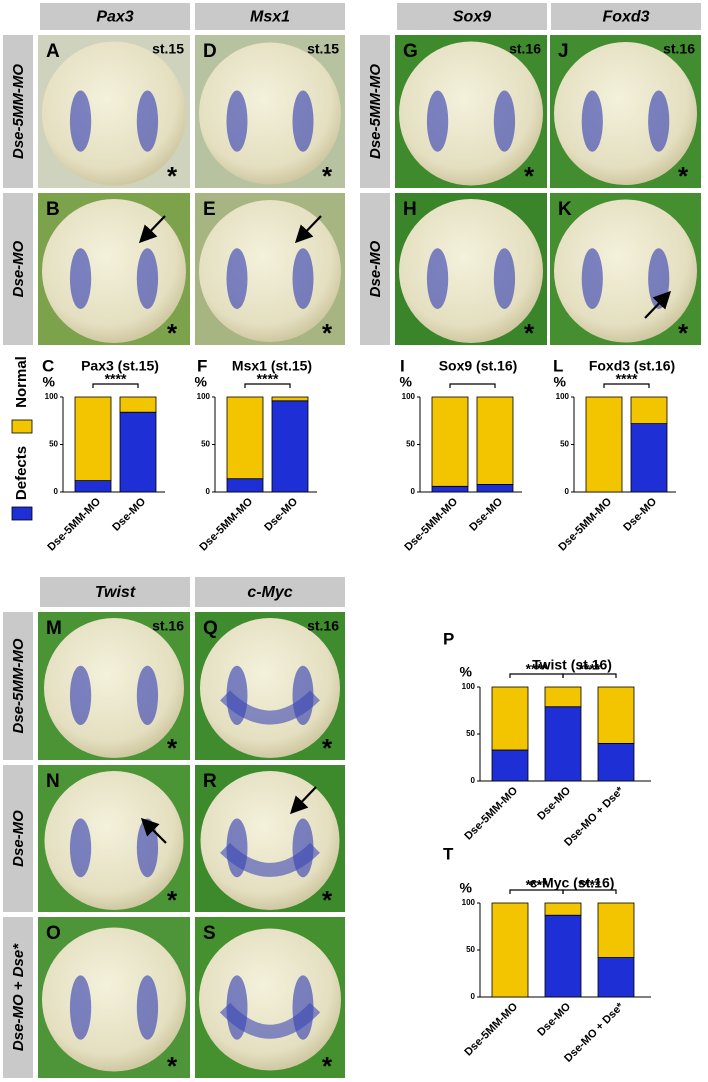 This screenshot has height=1082, width=708. Describe the element at coordinates (209, 209) in the screenshot. I see `panel-letter: E` at that location.